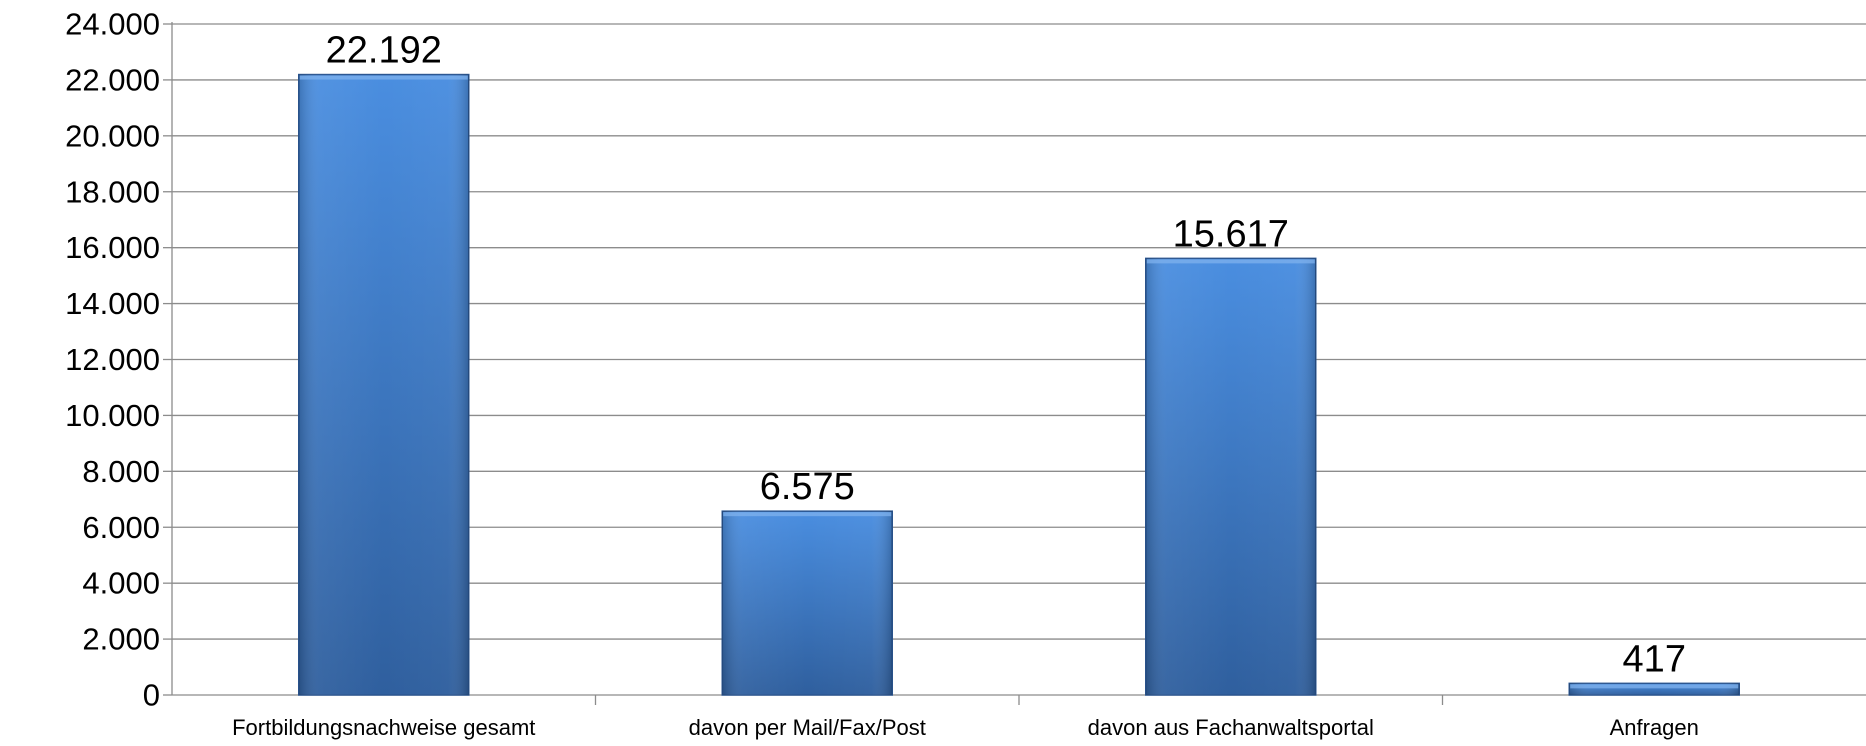 The height and width of the screenshot is (746, 1866). I want to click on y-tick-label: 4.000, so click(121, 583).